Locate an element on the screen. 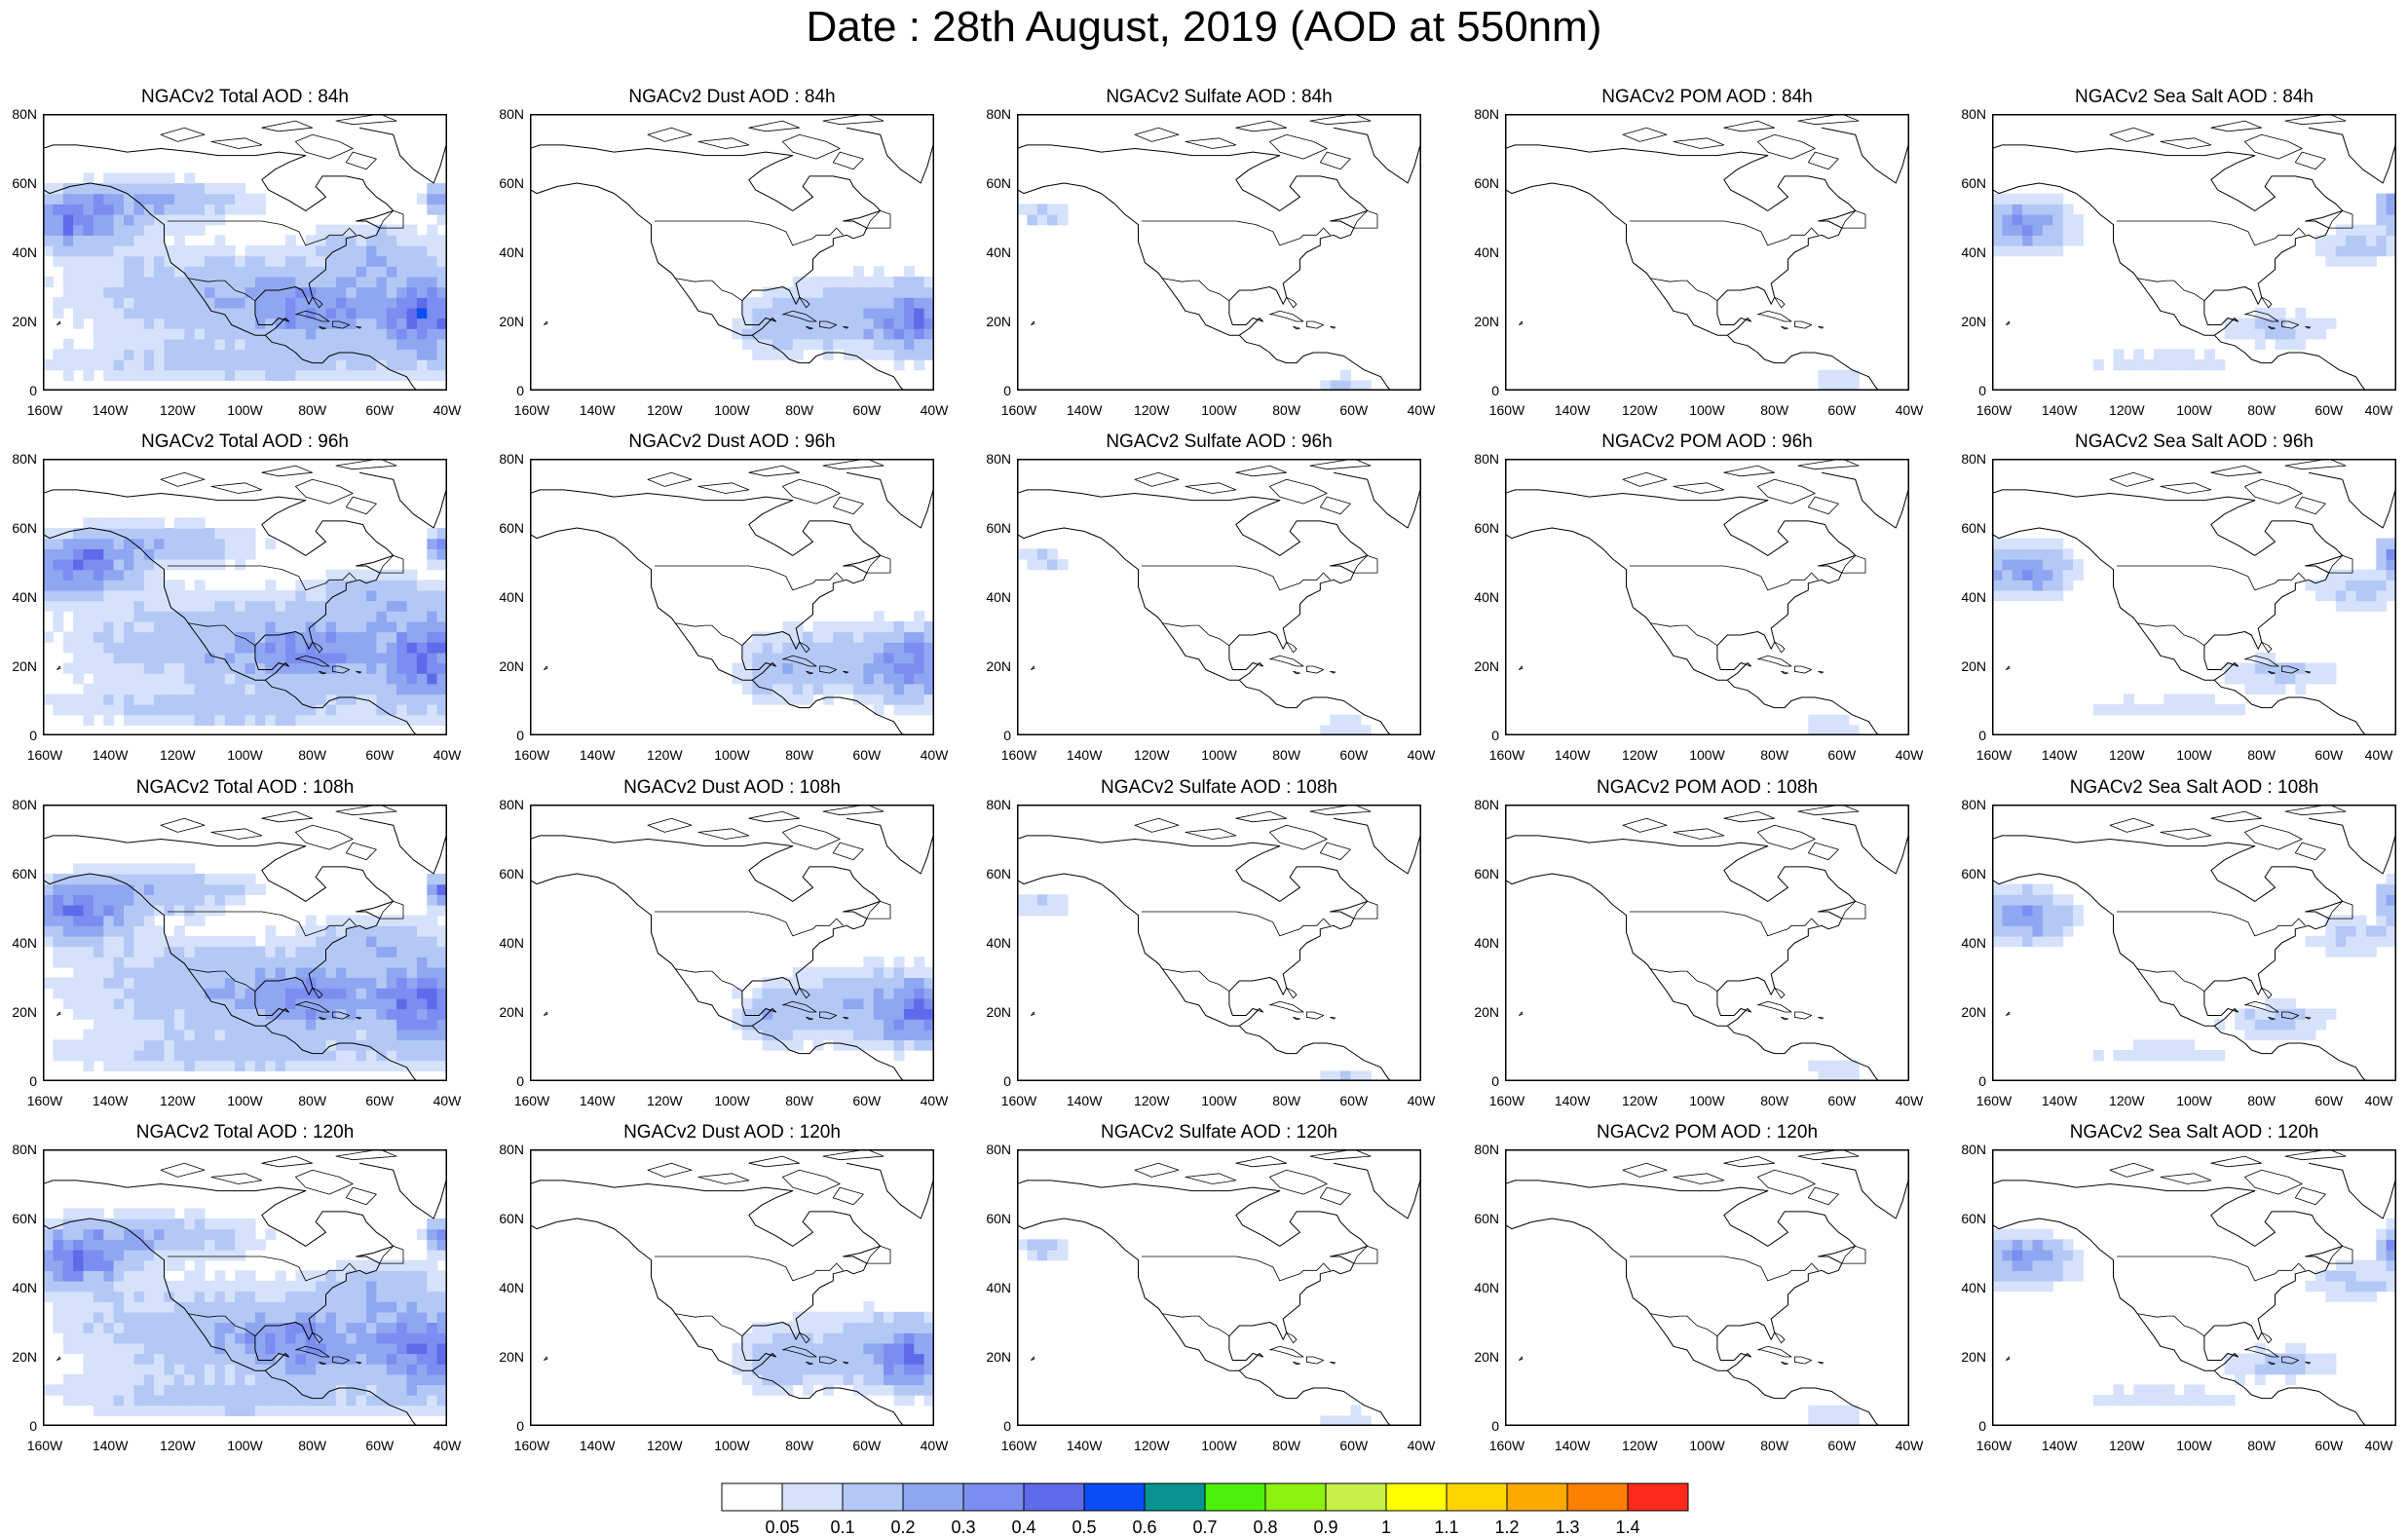 This screenshot has width=2408, height=1537. lat-label: 80N is located at coordinates (1973, 114).